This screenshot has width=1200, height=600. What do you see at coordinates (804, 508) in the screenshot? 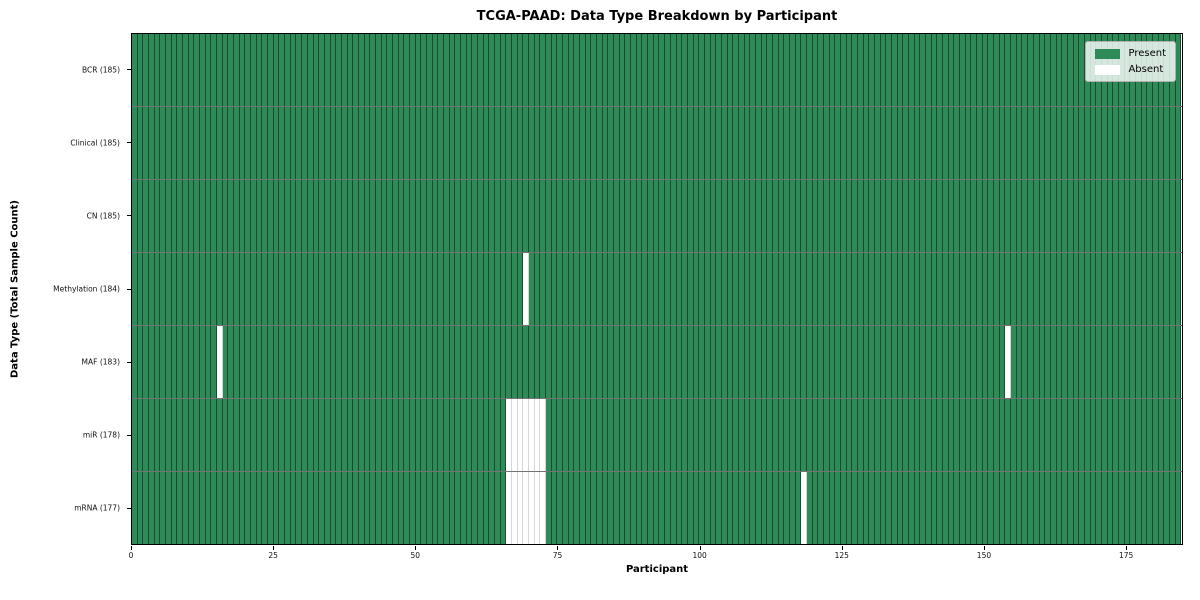
I see `absent-cell` at bounding box center [804, 508].